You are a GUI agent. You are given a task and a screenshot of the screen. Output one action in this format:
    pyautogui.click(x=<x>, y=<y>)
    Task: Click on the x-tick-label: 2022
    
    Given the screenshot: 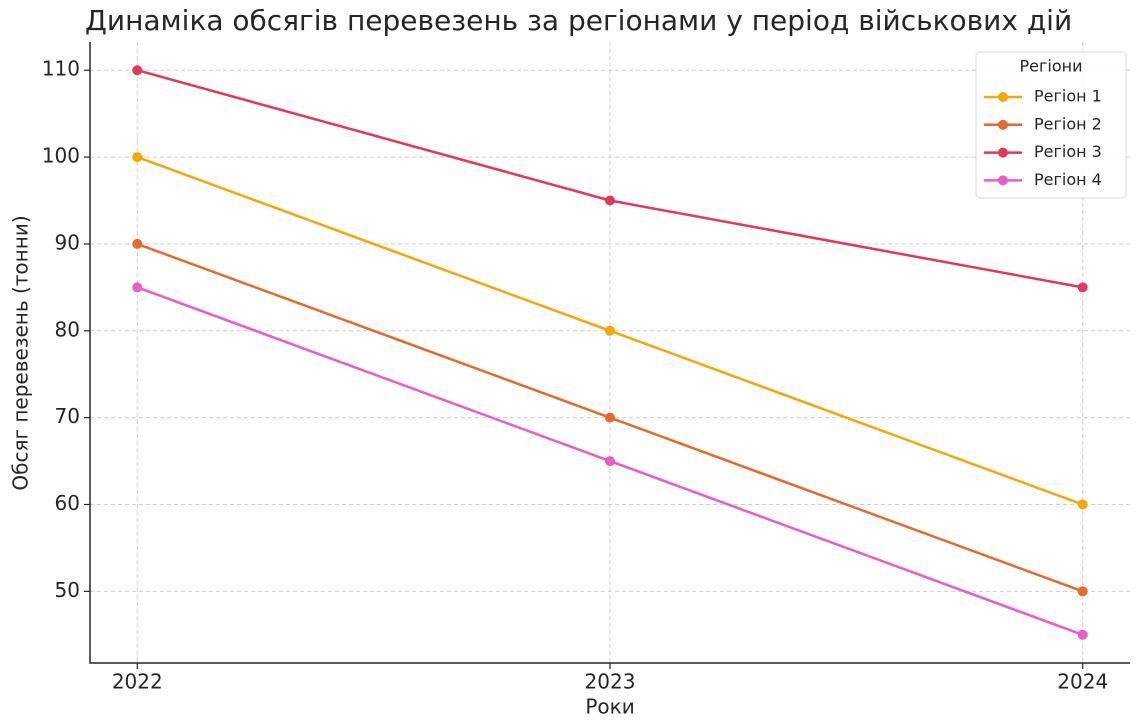 What is the action you would take?
    pyautogui.click(x=137, y=682)
    